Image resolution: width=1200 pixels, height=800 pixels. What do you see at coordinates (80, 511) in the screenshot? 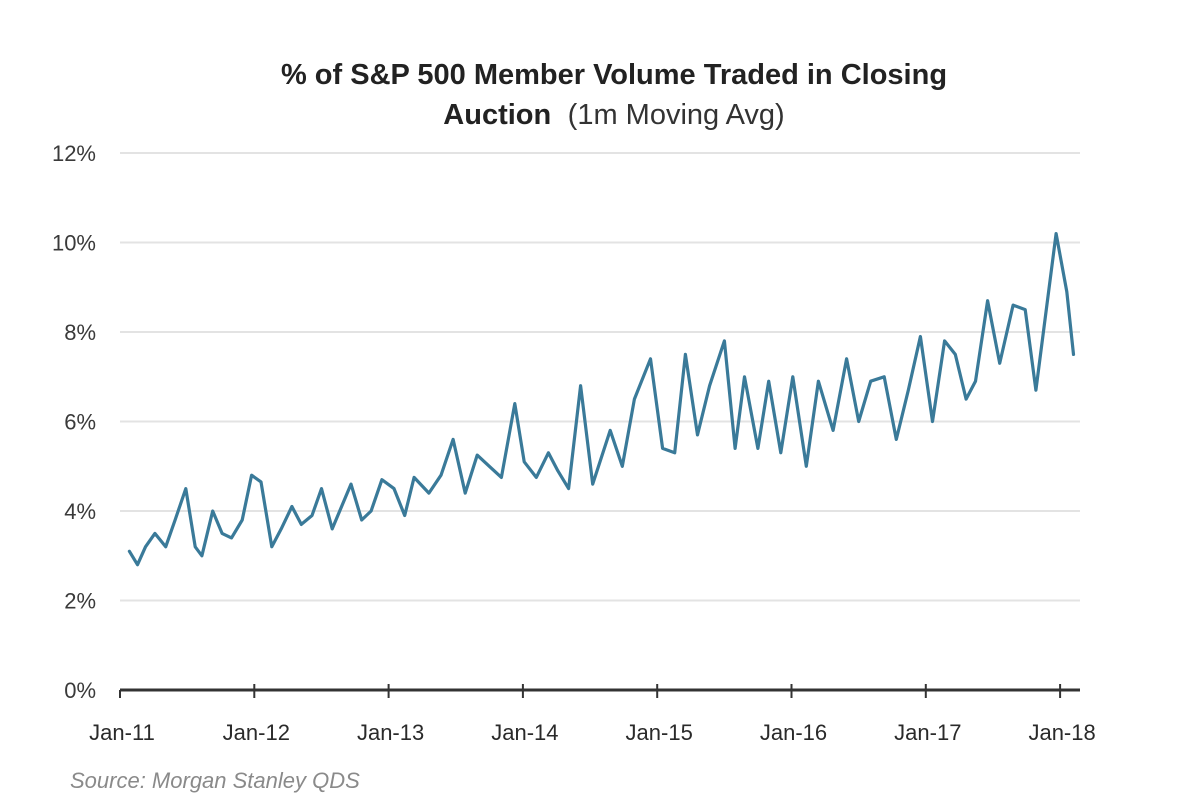
I see `y-tick-label: 4%` at bounding box center [80, 511].